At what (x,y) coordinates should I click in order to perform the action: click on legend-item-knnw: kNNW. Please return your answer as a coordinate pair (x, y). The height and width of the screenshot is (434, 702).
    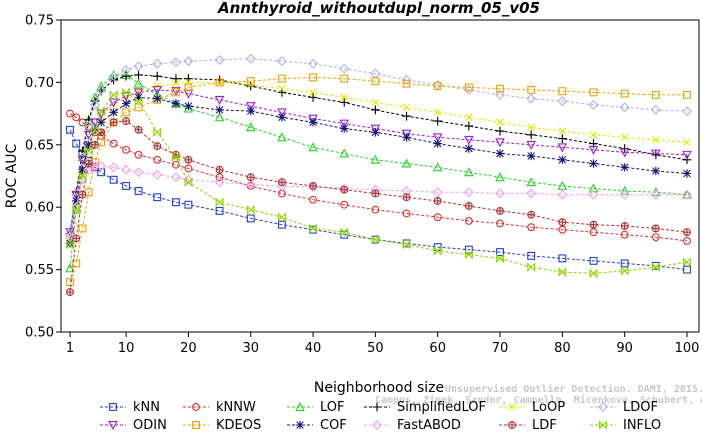
    Looking at the image, I should click on (219, 407).